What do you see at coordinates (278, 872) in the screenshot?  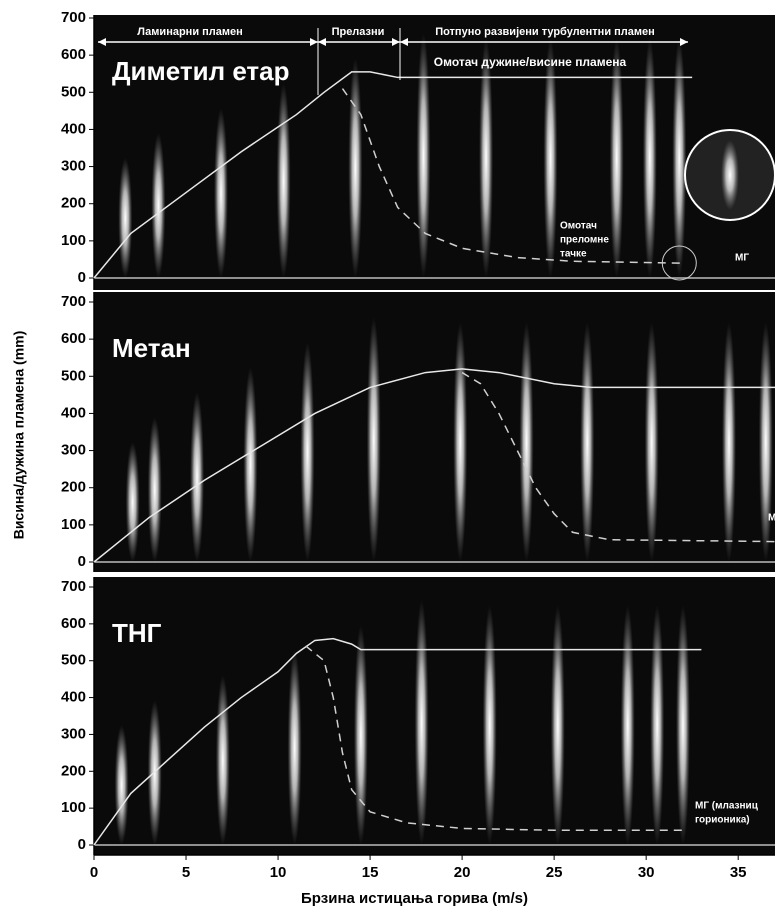 I see `x-tick-label: 10` at bounding box center [278, 872].